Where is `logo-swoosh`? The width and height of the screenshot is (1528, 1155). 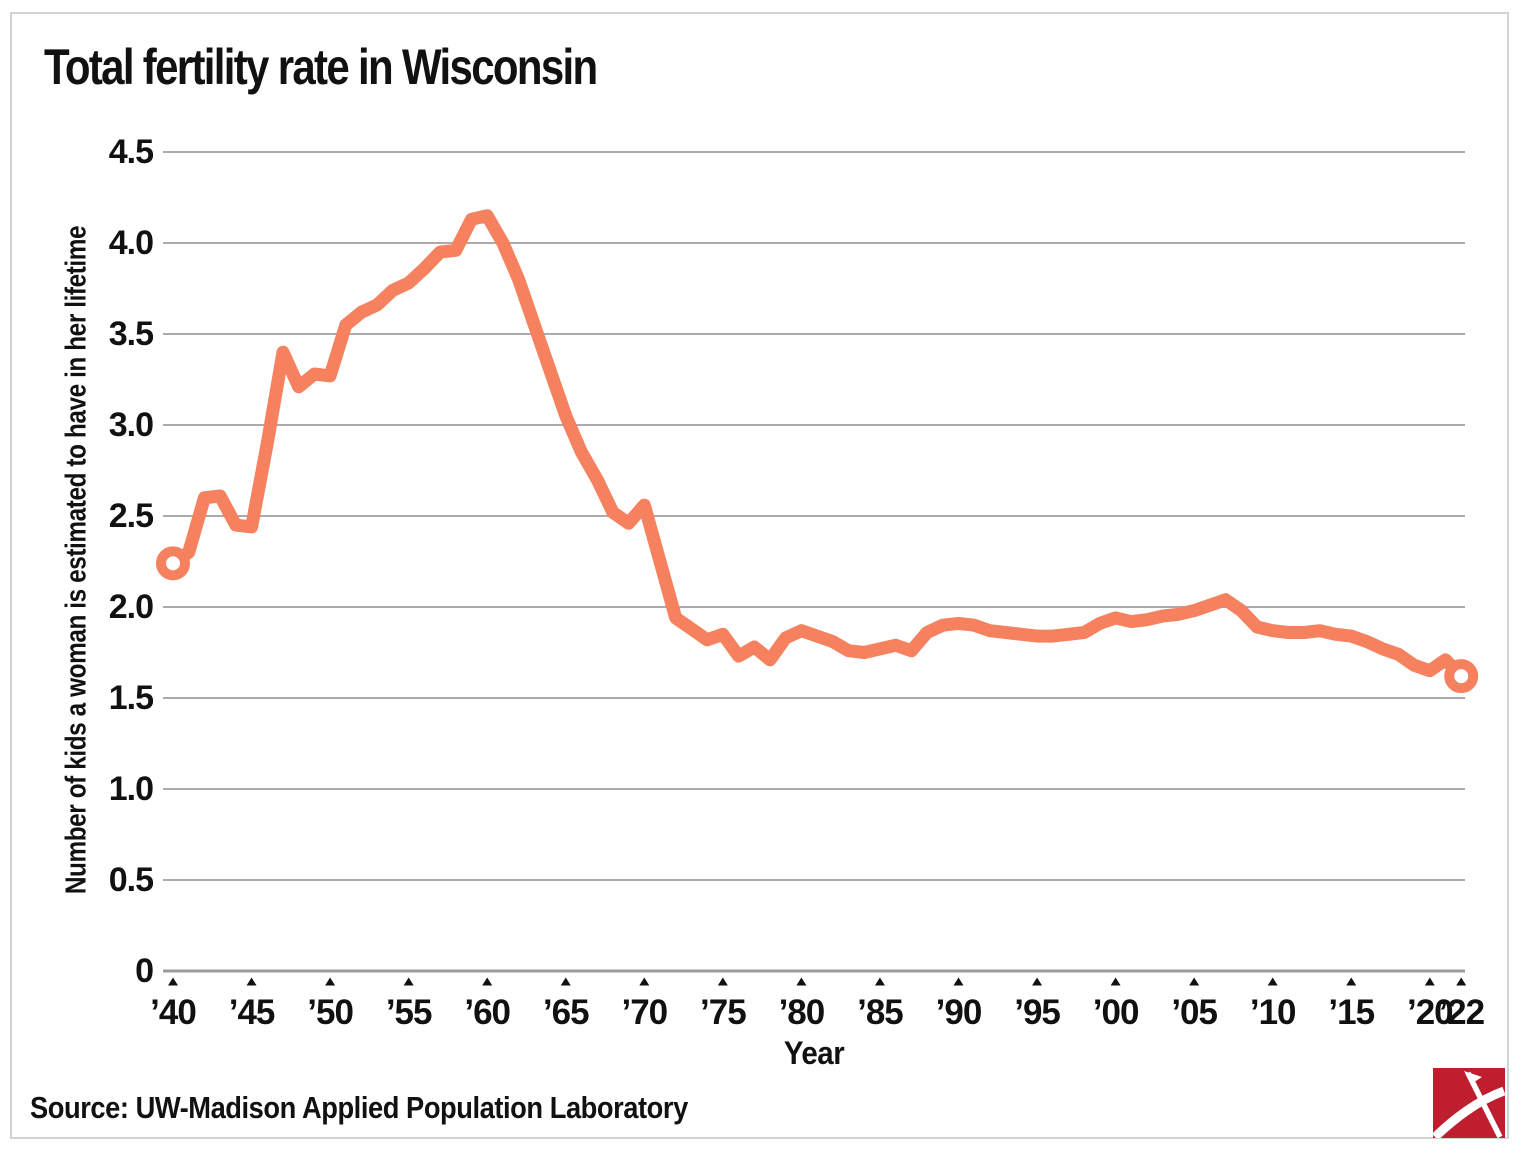 logo-swoosh is located at coordinates (1469, 1112).